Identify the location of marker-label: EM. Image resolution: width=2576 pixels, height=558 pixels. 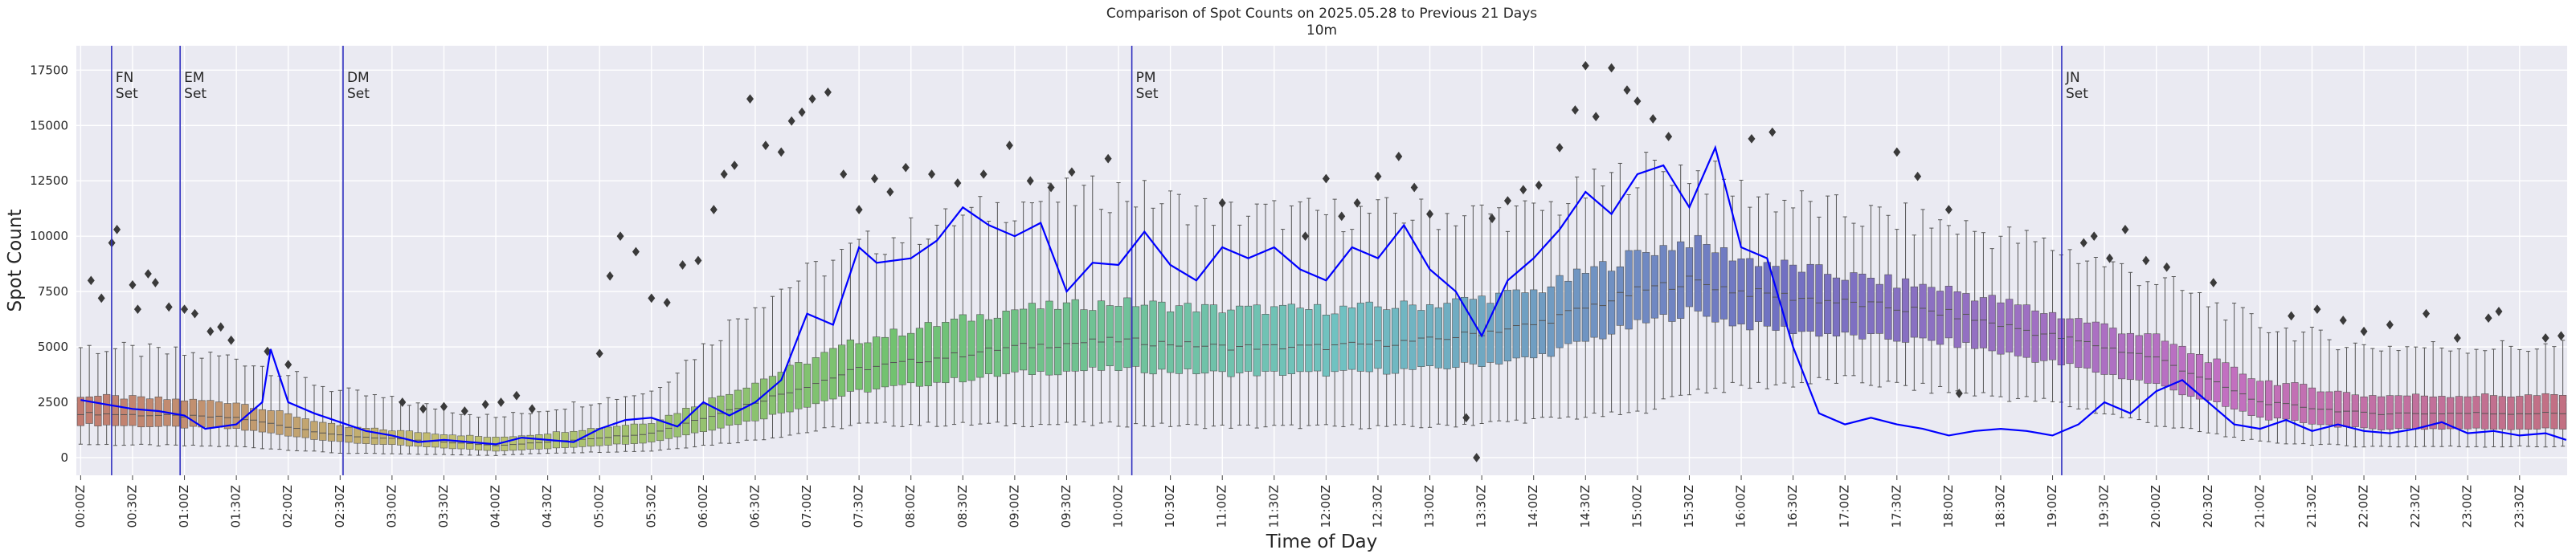
(194, 78).